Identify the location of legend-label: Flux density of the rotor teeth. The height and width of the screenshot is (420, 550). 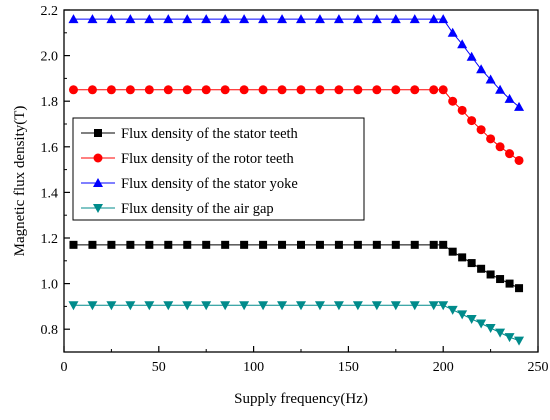
(208, 159).